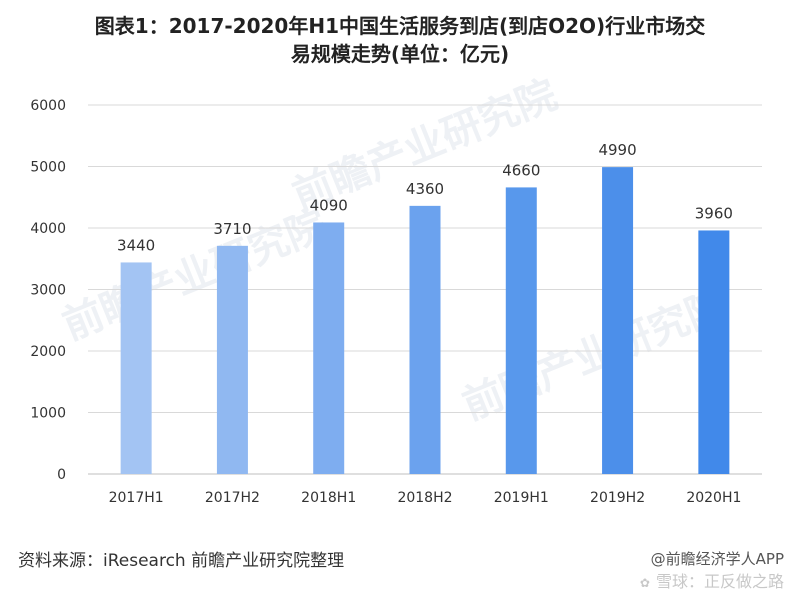 The width and height of the screenshot is (800, 592). I want to click on bar-2018H2, so click(425, 340).